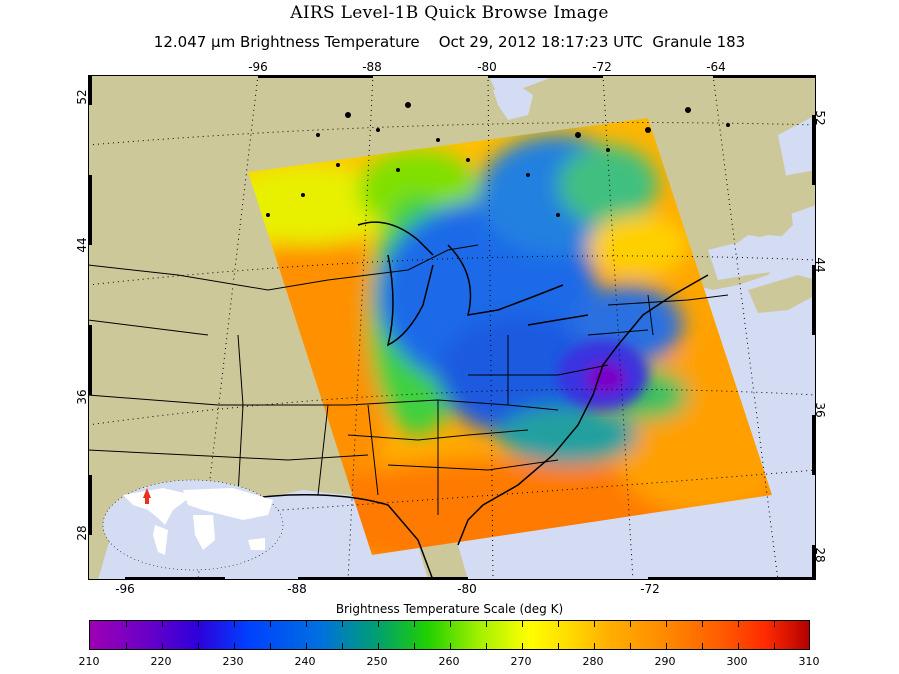  I want to click on lat-label-left: 52, so click(82, 97).